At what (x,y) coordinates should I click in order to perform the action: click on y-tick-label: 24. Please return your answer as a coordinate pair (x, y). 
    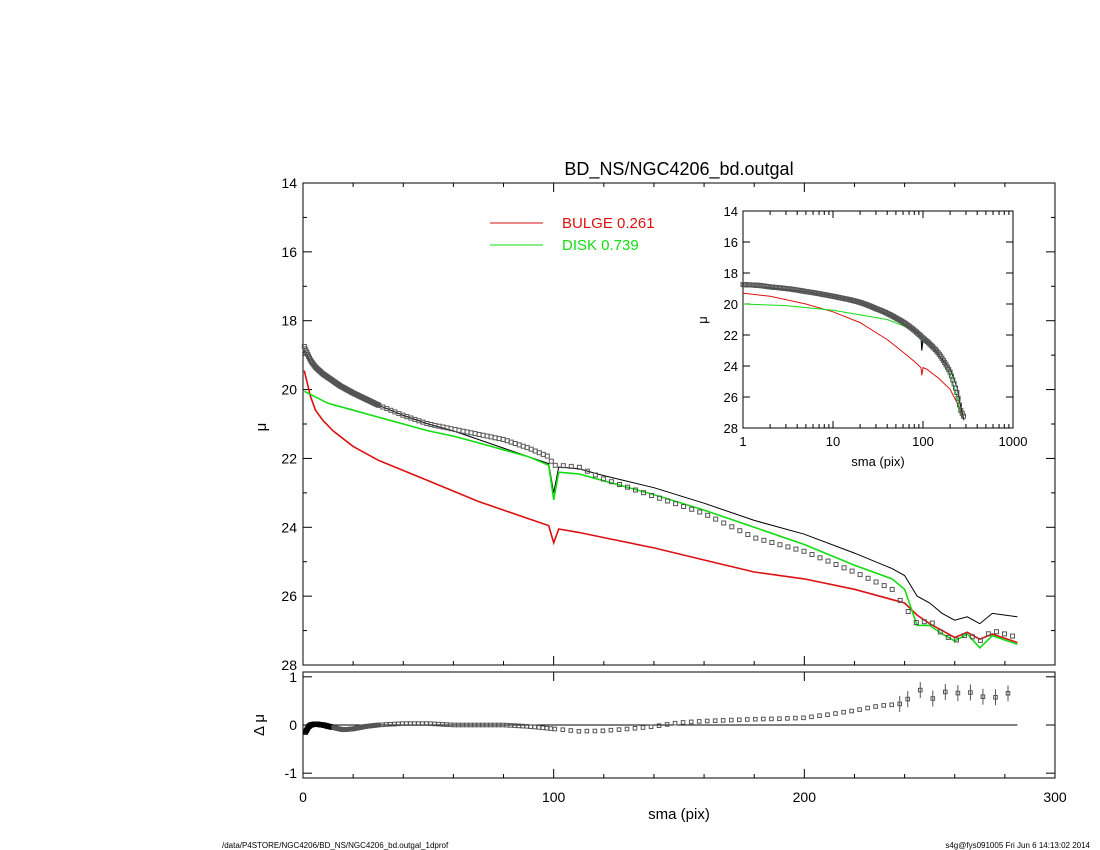
    Looking at the image, I should click on (289, 527).